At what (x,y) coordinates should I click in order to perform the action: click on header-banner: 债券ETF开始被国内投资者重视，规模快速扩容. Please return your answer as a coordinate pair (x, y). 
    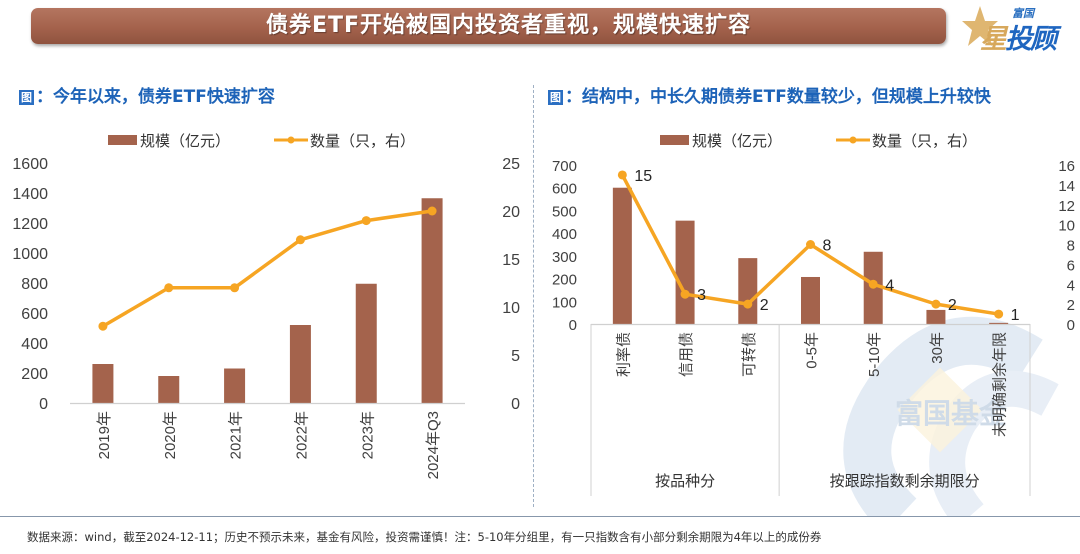
    Looking at the image, I should click on (488, 26).